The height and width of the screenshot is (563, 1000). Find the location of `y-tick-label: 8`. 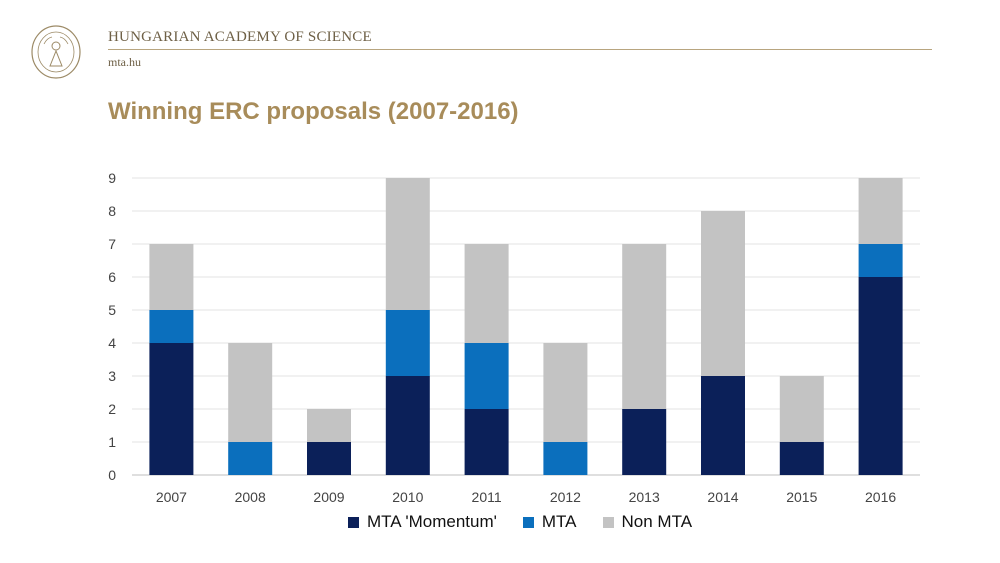

y-tick-label: 8 is located at coordinates (112, 211).